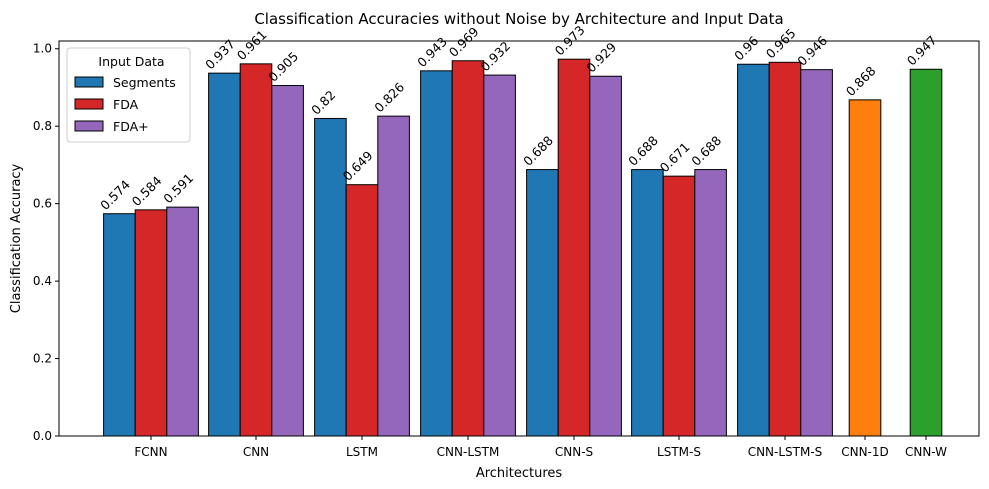  Describe the element at coordinates (42, 359) in the screenshot. I see `y-tick-label: 0.2` at that location.